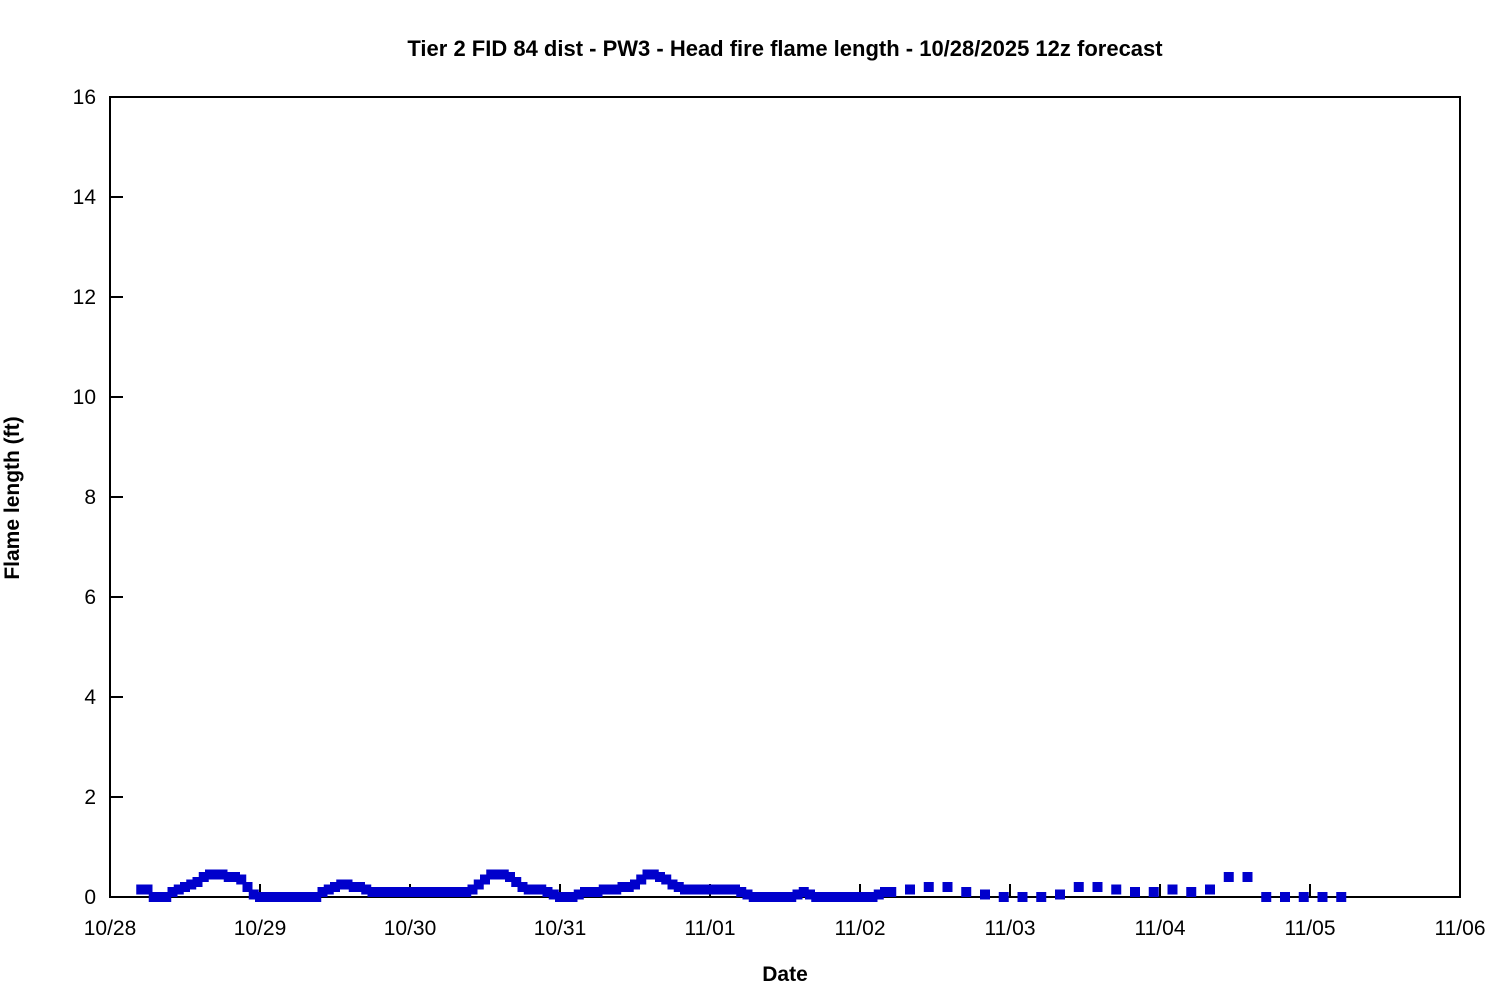 The image size is (1500, 1000). What do you see at coordinates (260, 928) in the screenshot?
I see `x-tick-label: 10/29` at bounding box center [260, 928].